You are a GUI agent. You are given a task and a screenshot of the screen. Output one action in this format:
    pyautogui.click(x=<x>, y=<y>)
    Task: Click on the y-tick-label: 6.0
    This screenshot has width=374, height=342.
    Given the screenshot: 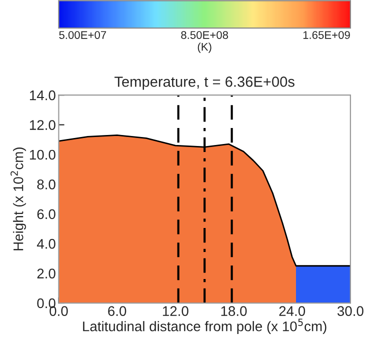 What is the action you would take?
    pyautogui.click(x=46, y=214)
    